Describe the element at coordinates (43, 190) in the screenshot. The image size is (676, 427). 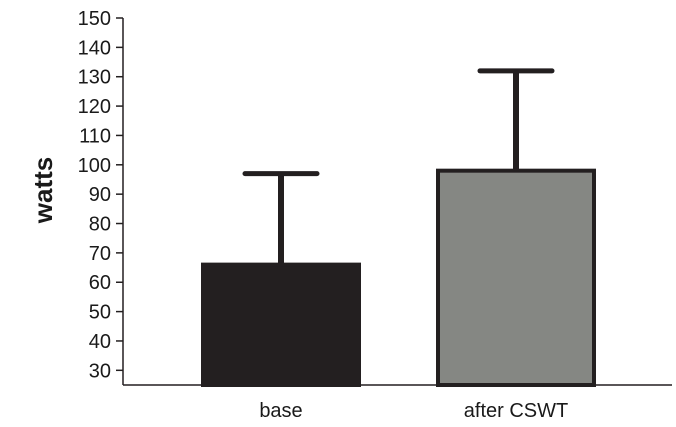
I see `y-axis-title: watts` at that location.